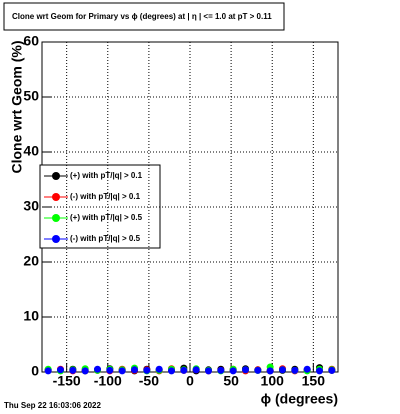 The width and height of the screenshot is (400, 414). I want to click on x-tick-label: 150, so click(314, 381).